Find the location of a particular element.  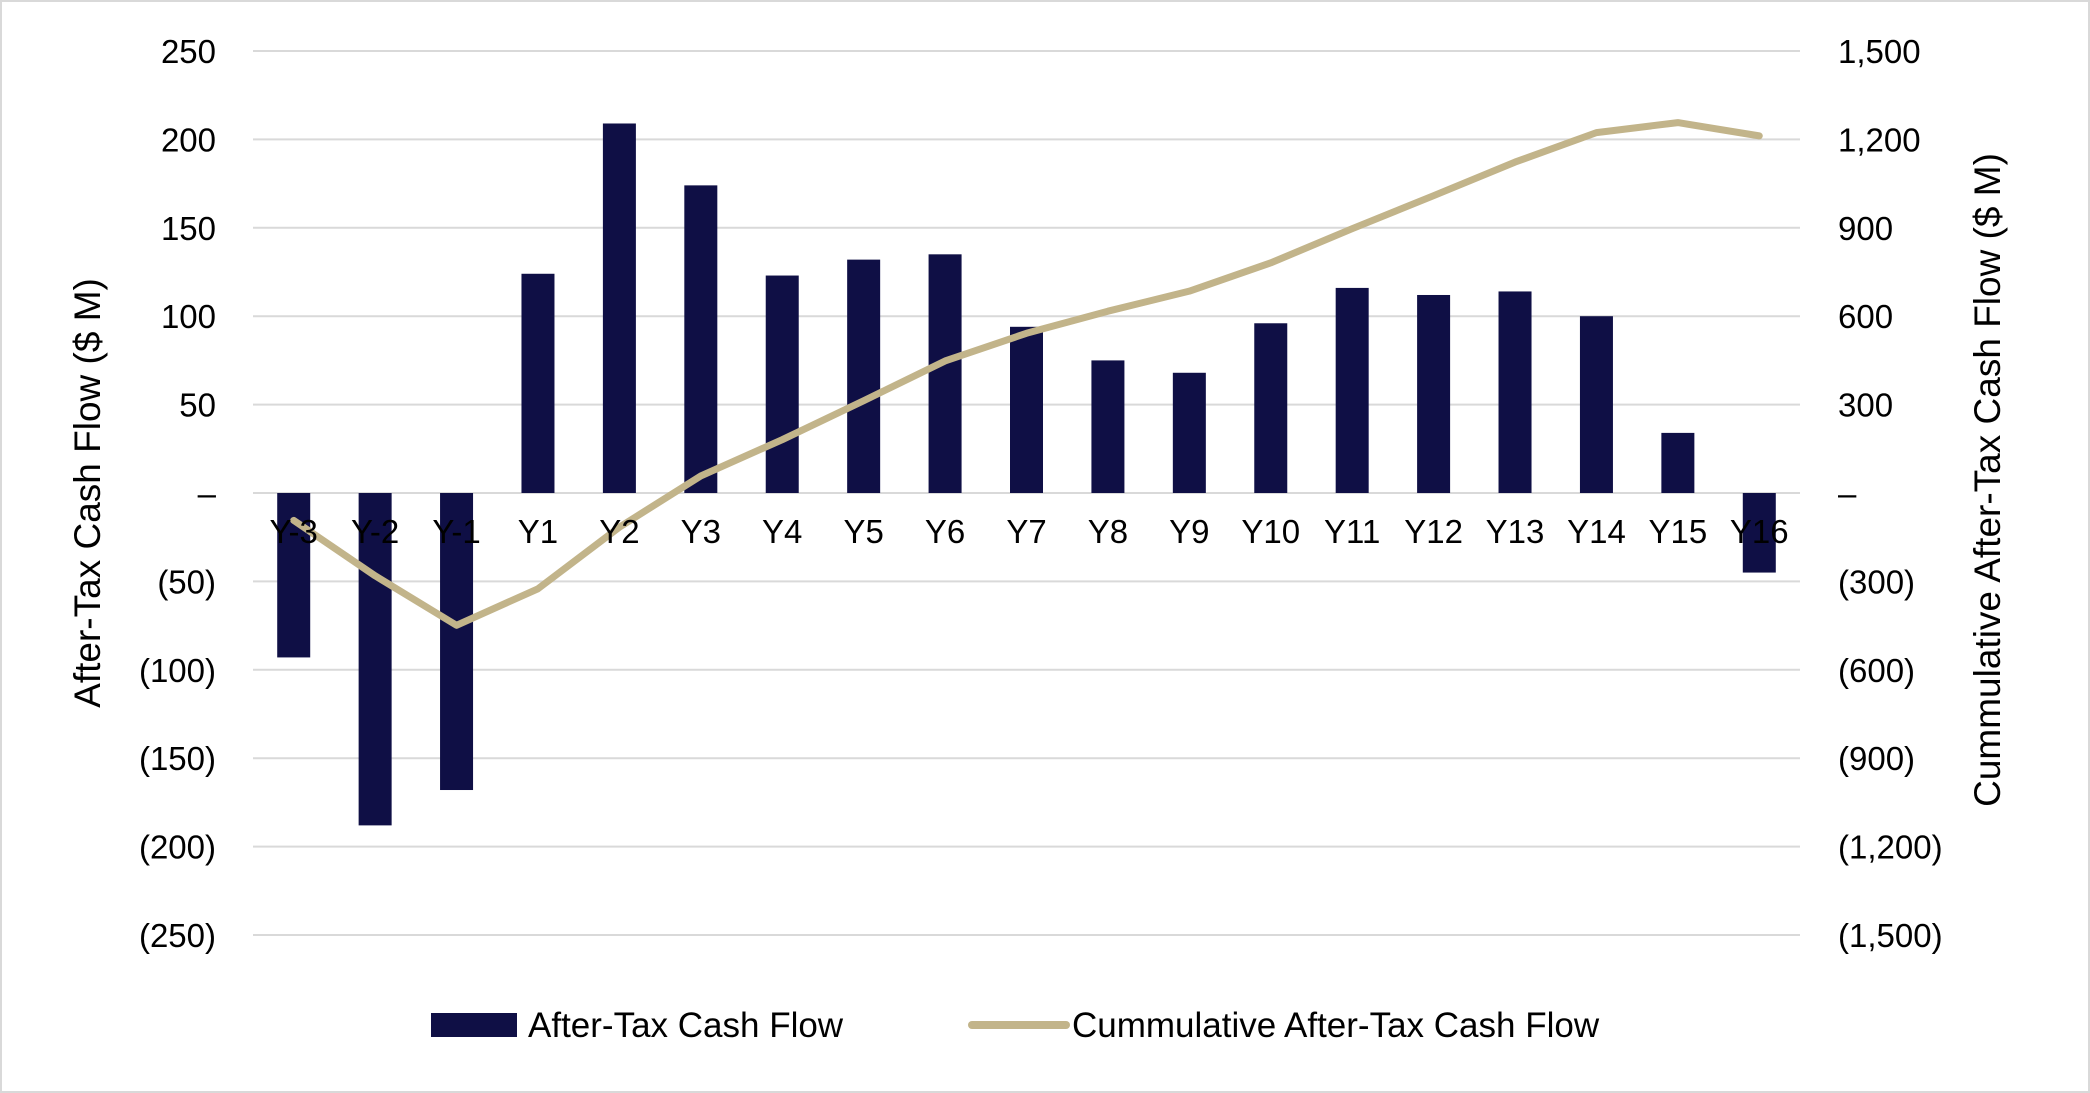

bar-Y8 is located at coordinates (1108, 426).